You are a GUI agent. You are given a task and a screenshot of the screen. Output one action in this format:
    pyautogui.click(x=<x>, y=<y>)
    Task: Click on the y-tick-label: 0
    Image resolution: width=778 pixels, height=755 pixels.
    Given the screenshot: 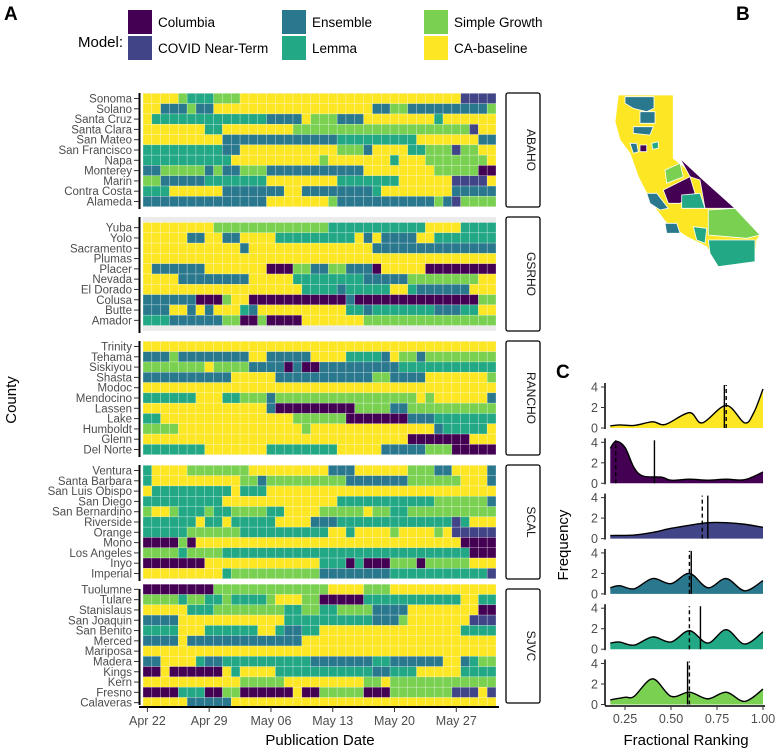 What is the action you would take?
    pyautogui.click(x=594, y=650)
    